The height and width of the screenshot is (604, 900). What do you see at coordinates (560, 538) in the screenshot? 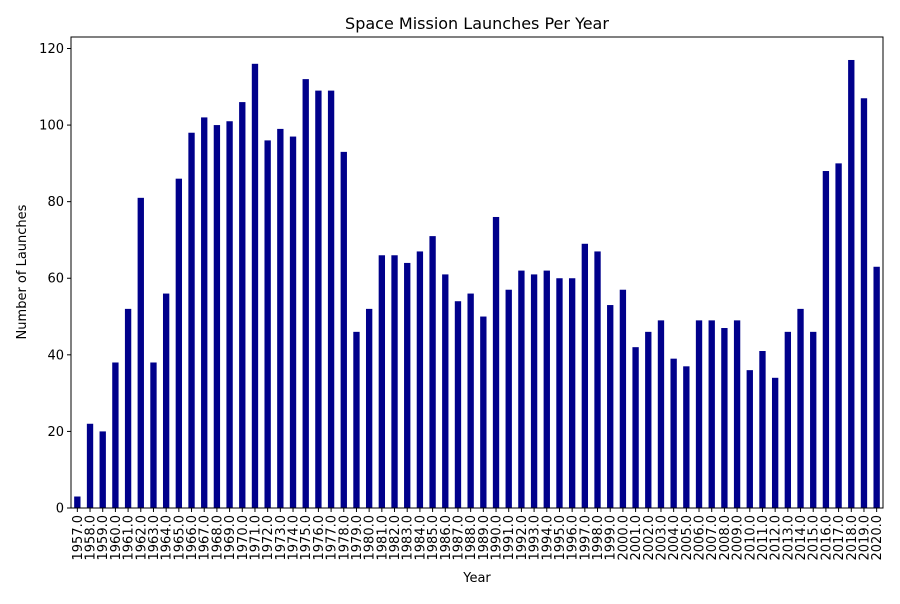
I see `x-tick-label: 1995.0` at bounding box center [560, 538].